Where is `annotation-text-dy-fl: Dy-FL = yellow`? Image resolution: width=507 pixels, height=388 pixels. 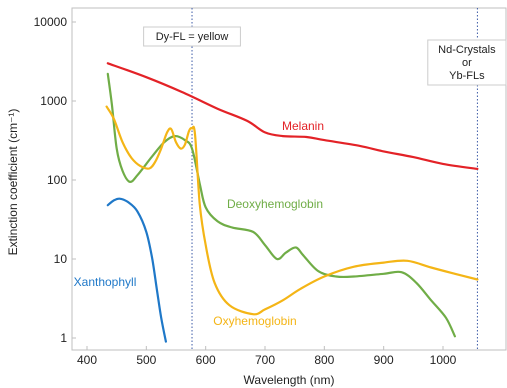 annotation-text-dy-fl: Dy-FL = yellow is located at coordinates (192, 37).